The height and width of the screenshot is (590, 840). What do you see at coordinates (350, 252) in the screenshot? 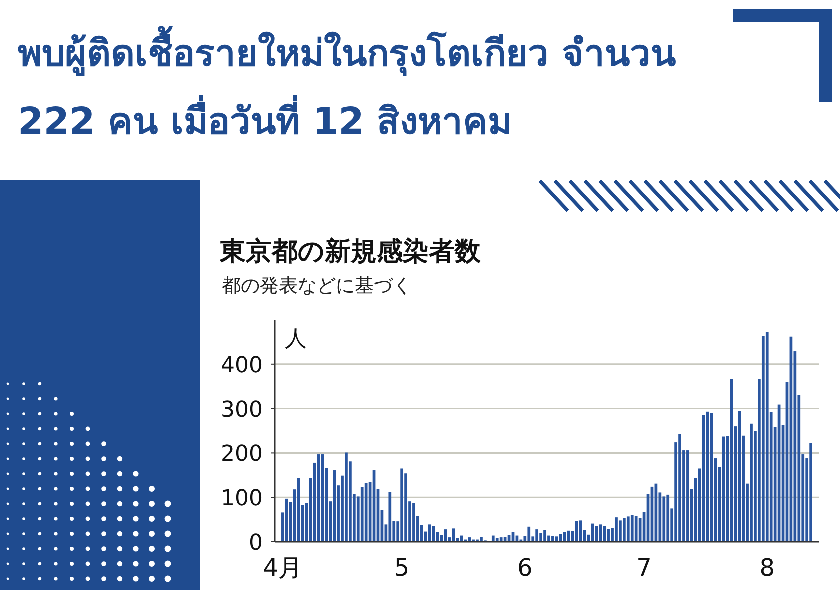
I see `chart-subtitle: 東京都の新規感染者数` at bounding box center [350, 252].